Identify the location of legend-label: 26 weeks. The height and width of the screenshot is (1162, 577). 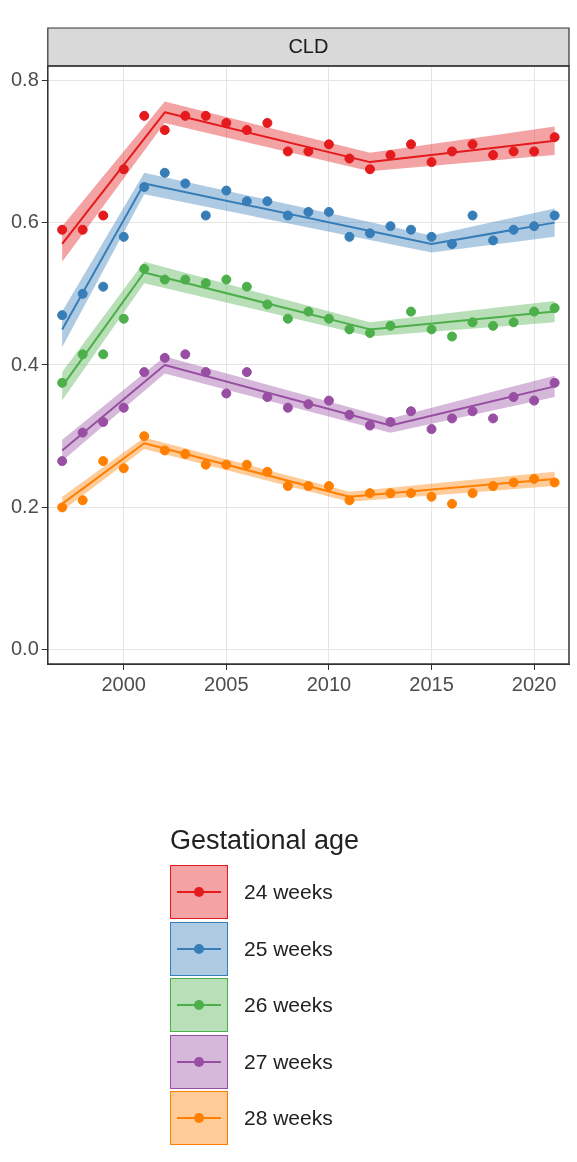
(288, 1005).